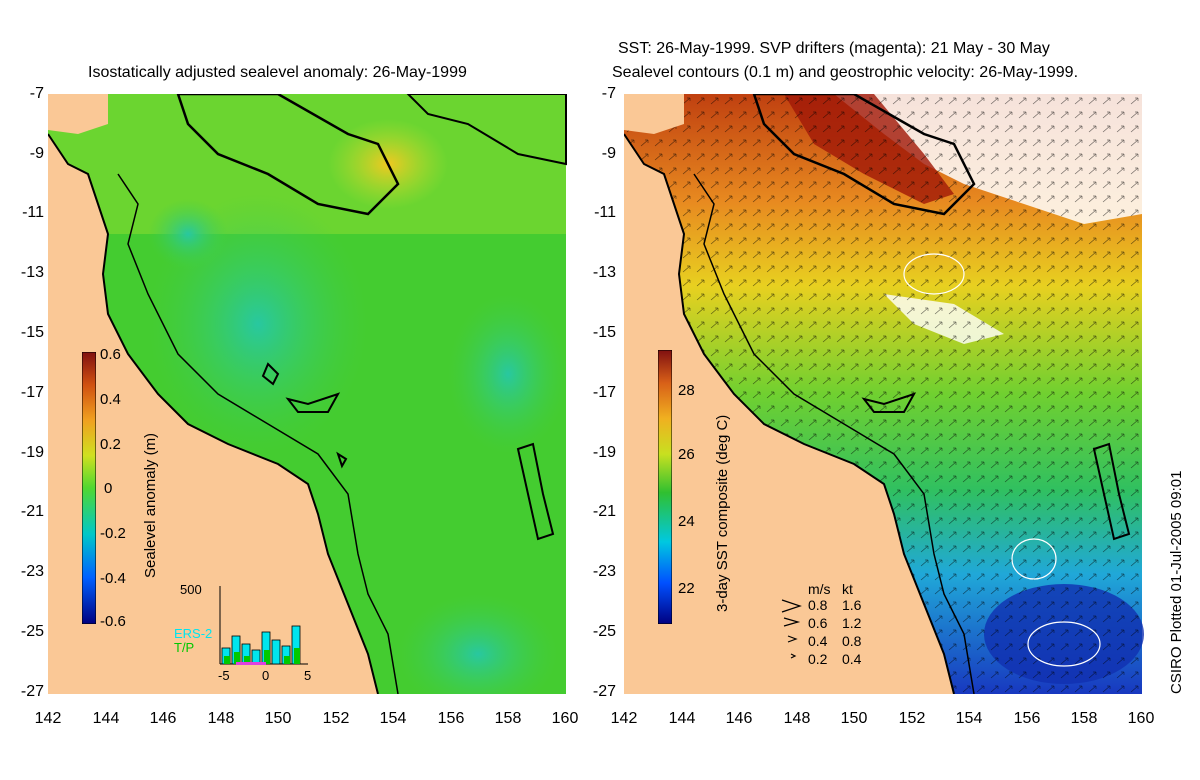 Image resolution: width=1200 pixels, height=780 pixels. What do you see at coordinates (110, 399) in the screenshot?
I see `cbar-tick-1: 0.4` at bounding box center [110, 399].